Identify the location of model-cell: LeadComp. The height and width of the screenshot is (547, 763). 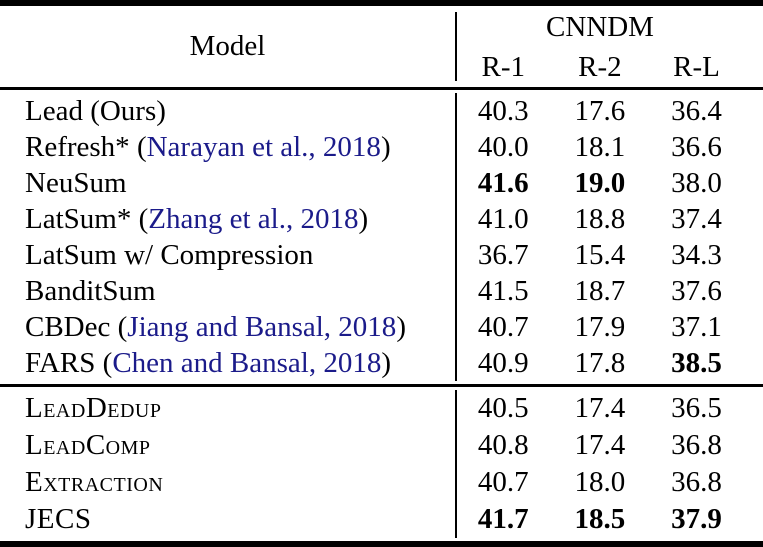
(227, 445).